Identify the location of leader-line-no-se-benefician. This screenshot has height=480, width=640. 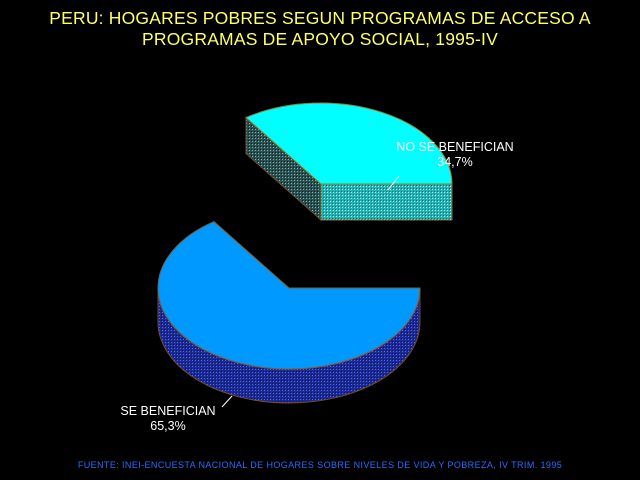
(393, 183).